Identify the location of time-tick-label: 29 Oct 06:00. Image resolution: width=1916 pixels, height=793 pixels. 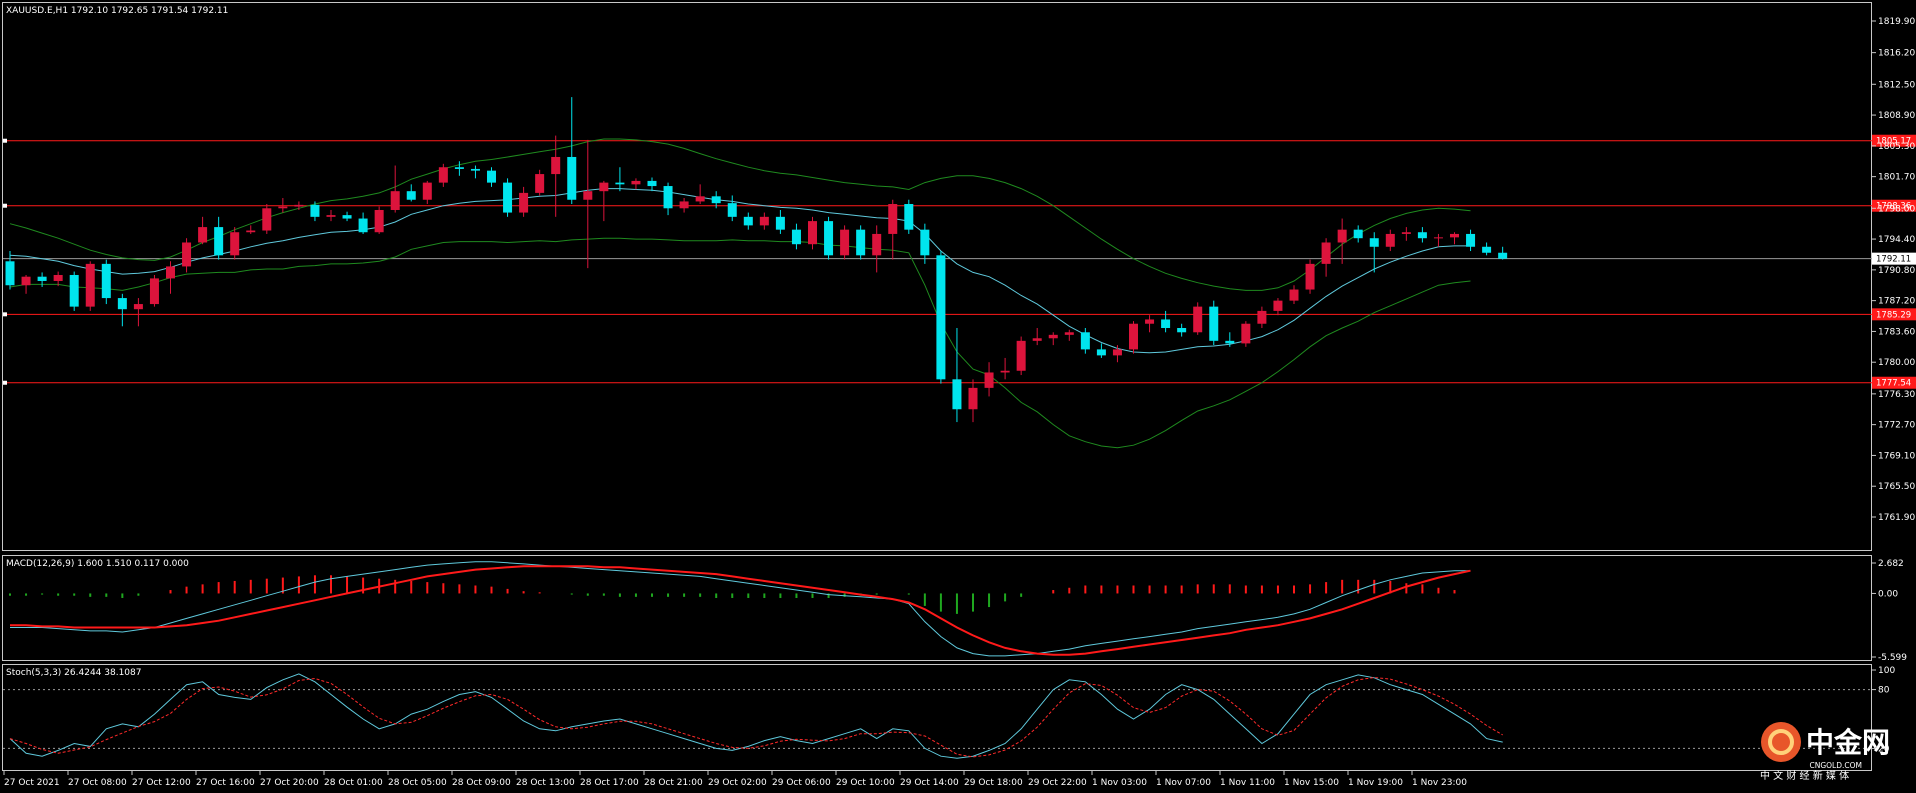
(801, 783).